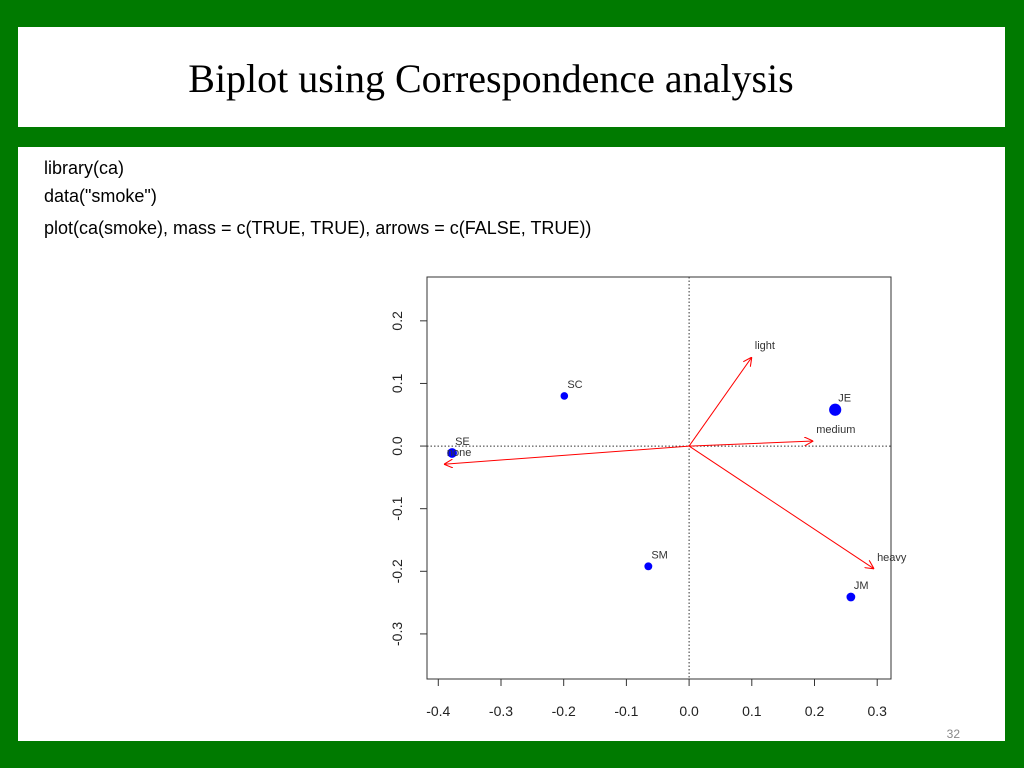 Image resolution: width=1024 pixels, height=768 pixels. What do you see at coordinates (954, 734) in the screenshot?
I see `page-number: 32` at bounding box center [954, 734].